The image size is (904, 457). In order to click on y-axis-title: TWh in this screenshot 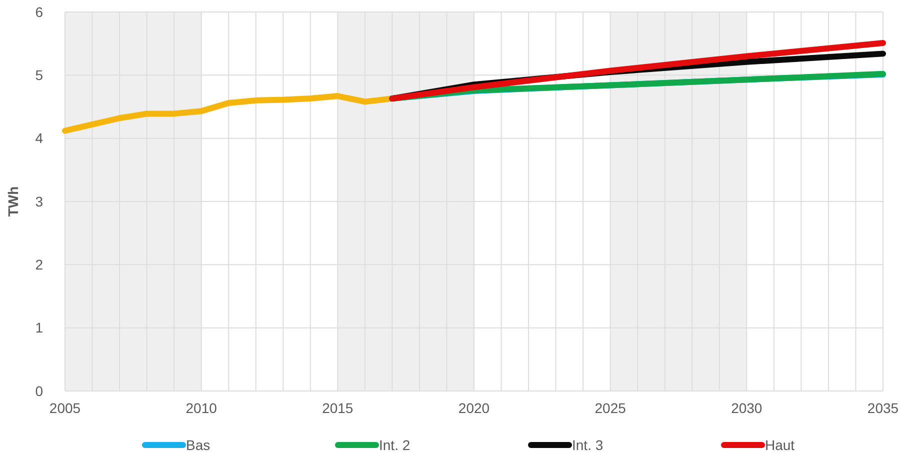, I will do `click(13, 201)`.